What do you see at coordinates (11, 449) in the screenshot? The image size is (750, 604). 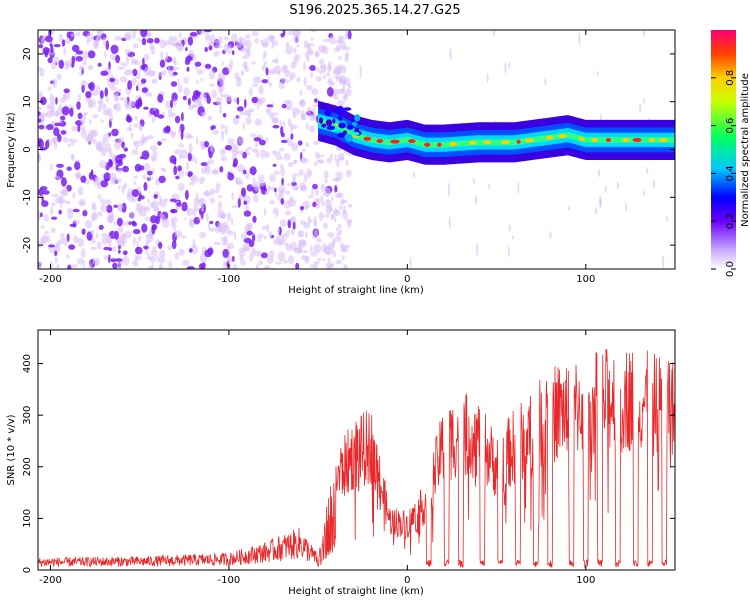 I see `snr-y-label: SNR (10 * v/v)` at bounding box center [11, 449].